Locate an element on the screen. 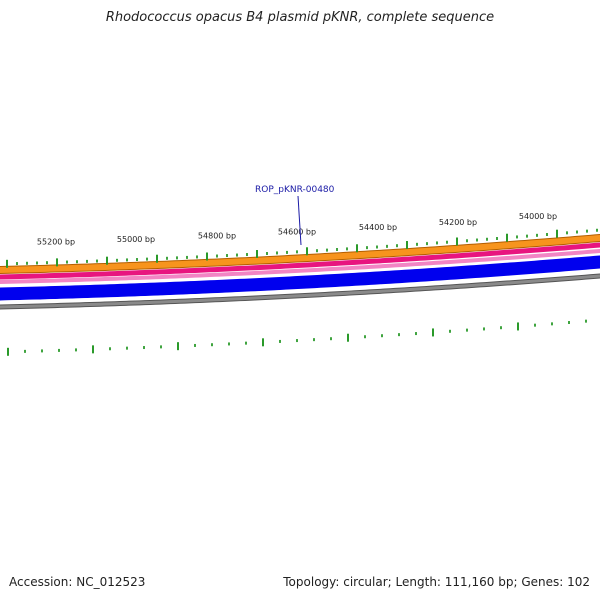 This screenshot has height=600, width=600. arc-pink is located at coordinates (300, 266).